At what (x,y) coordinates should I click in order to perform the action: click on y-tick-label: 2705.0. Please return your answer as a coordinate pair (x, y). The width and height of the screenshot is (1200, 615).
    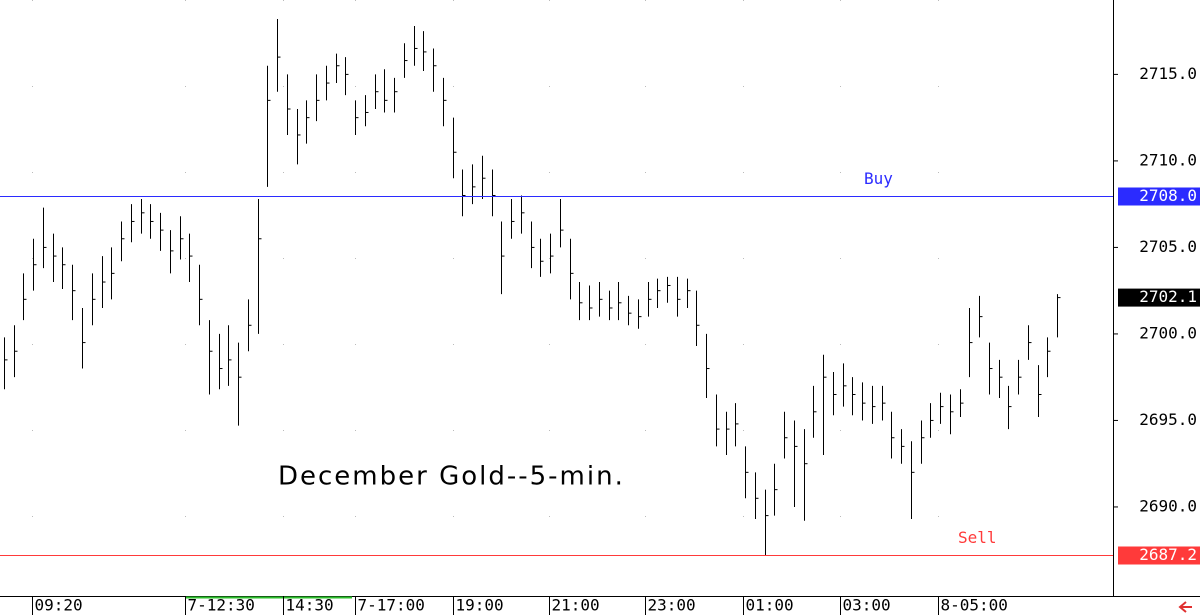
    Looking at the image, I should click on (1168, 246).